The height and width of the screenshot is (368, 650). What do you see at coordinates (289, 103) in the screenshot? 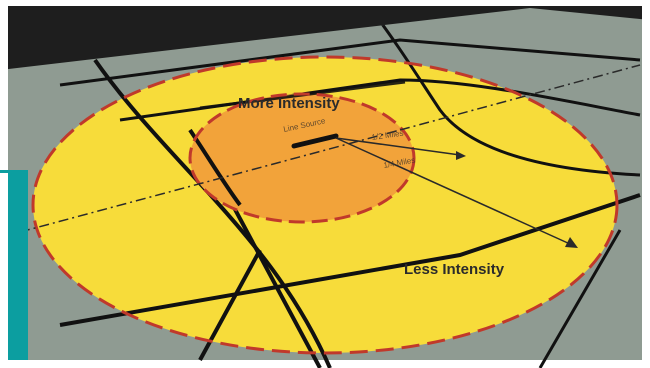
I see `inner-zone-label: More Intensity` at bounding box center [289, 103].